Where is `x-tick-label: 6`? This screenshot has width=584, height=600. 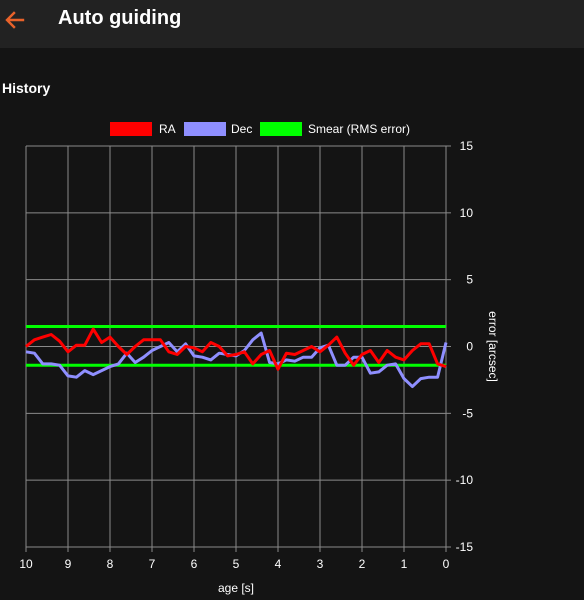 x-tick-label: 6 is located at coordinates (194, 564).